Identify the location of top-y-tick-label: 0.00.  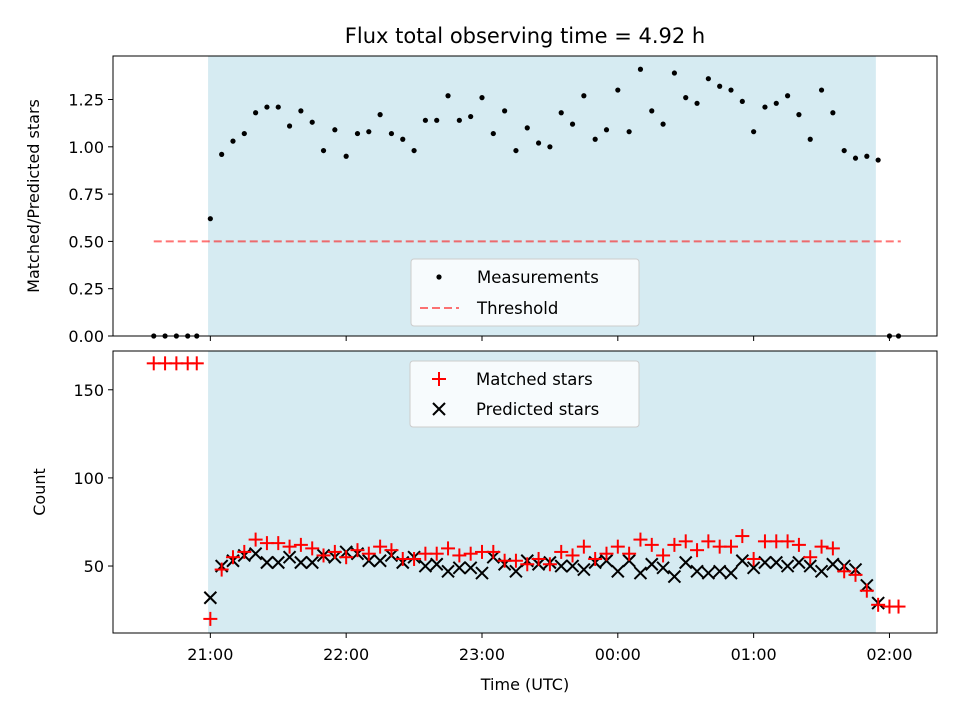
(86, 336).